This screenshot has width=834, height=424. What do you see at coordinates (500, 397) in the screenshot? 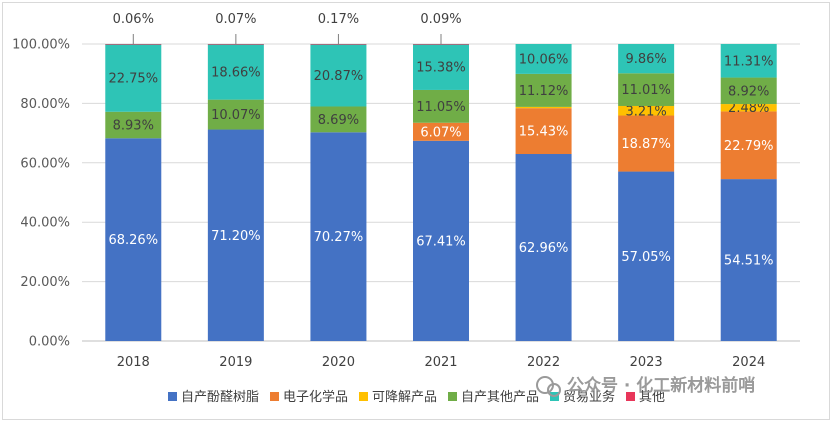
I see `legend-label: 自产其他产品` at bounding box center [500, 397].